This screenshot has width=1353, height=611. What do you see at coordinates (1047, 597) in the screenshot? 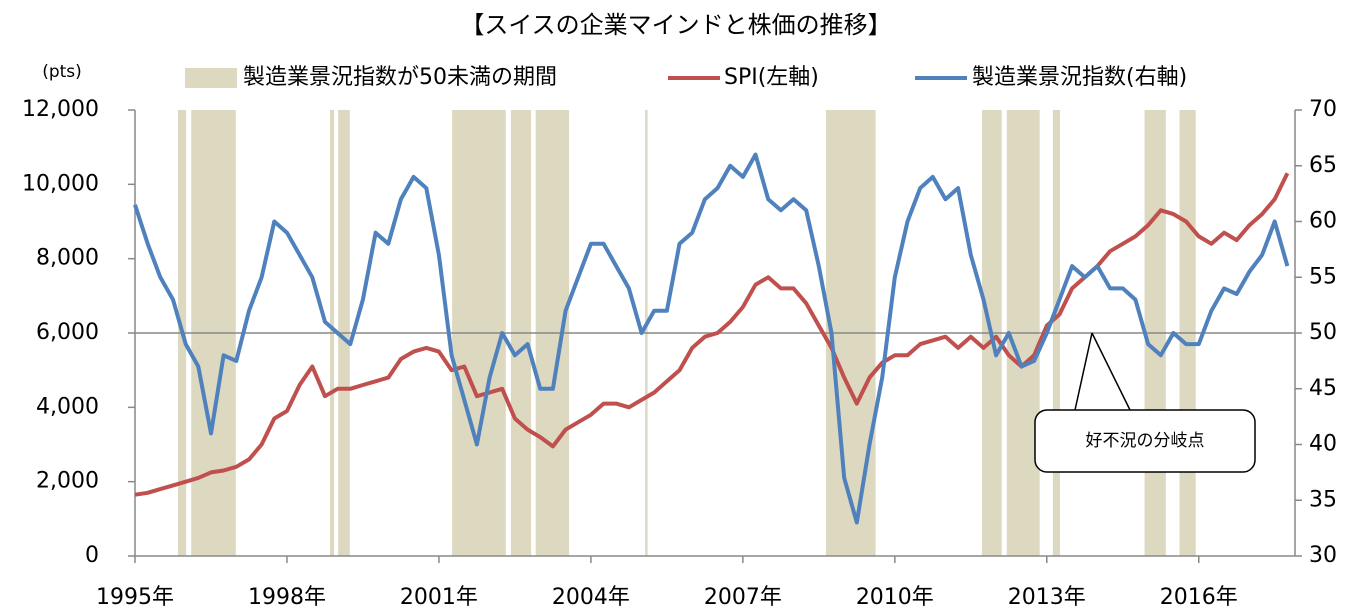
I see `x-tick-label: 2013年` at bounding box center [1047, 597].